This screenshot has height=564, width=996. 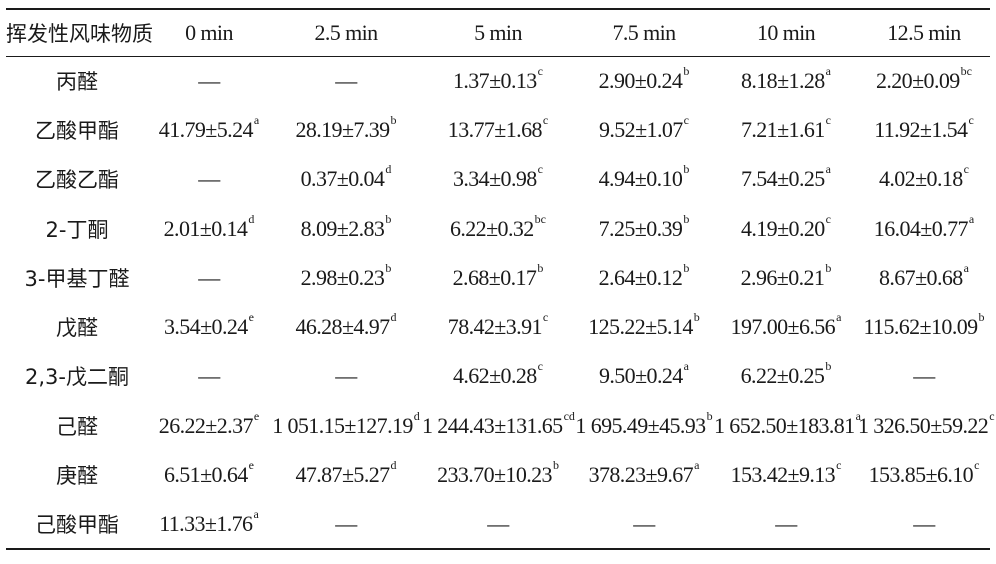 What do you see at coordinates (346, 32) in the screenshot?
I see `header-time-2-5: 2.5 min` at bounding box center [346, 32].